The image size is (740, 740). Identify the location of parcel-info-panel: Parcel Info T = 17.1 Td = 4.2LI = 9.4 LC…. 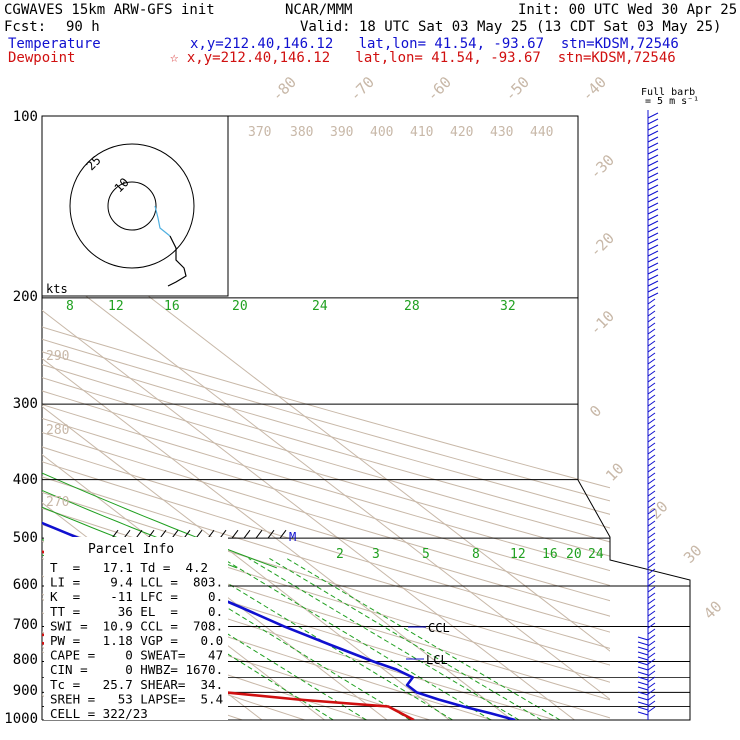
(136, 629).